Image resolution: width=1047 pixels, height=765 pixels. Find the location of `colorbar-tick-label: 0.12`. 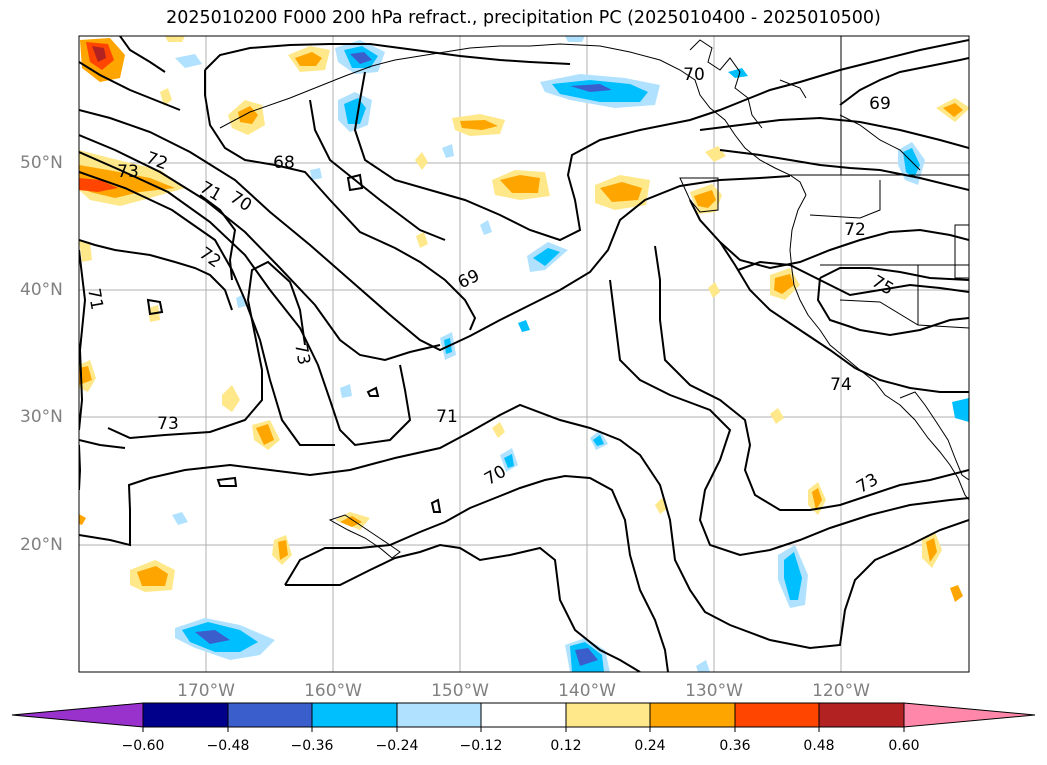

colorbar-tick-label: 0.12 is located at coordinates (566, 746).